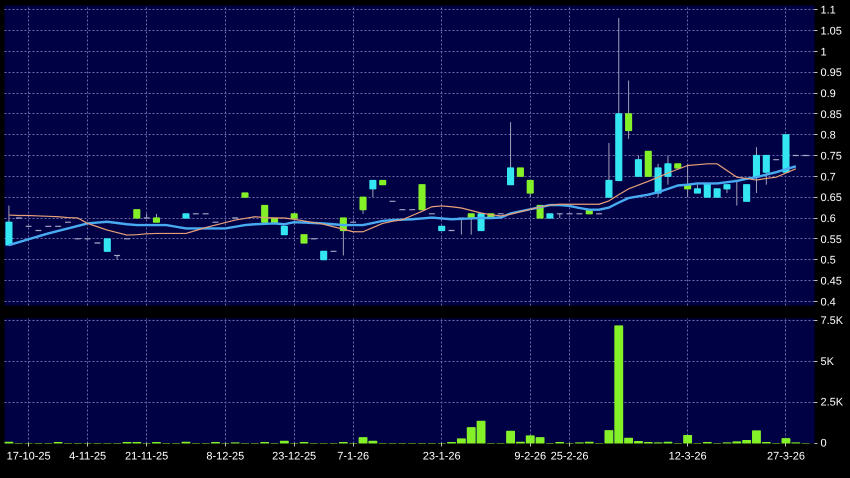  Describe the element at coordinates (823, 52) in the screenshot. I see `y-tick-label: 1` at that location.